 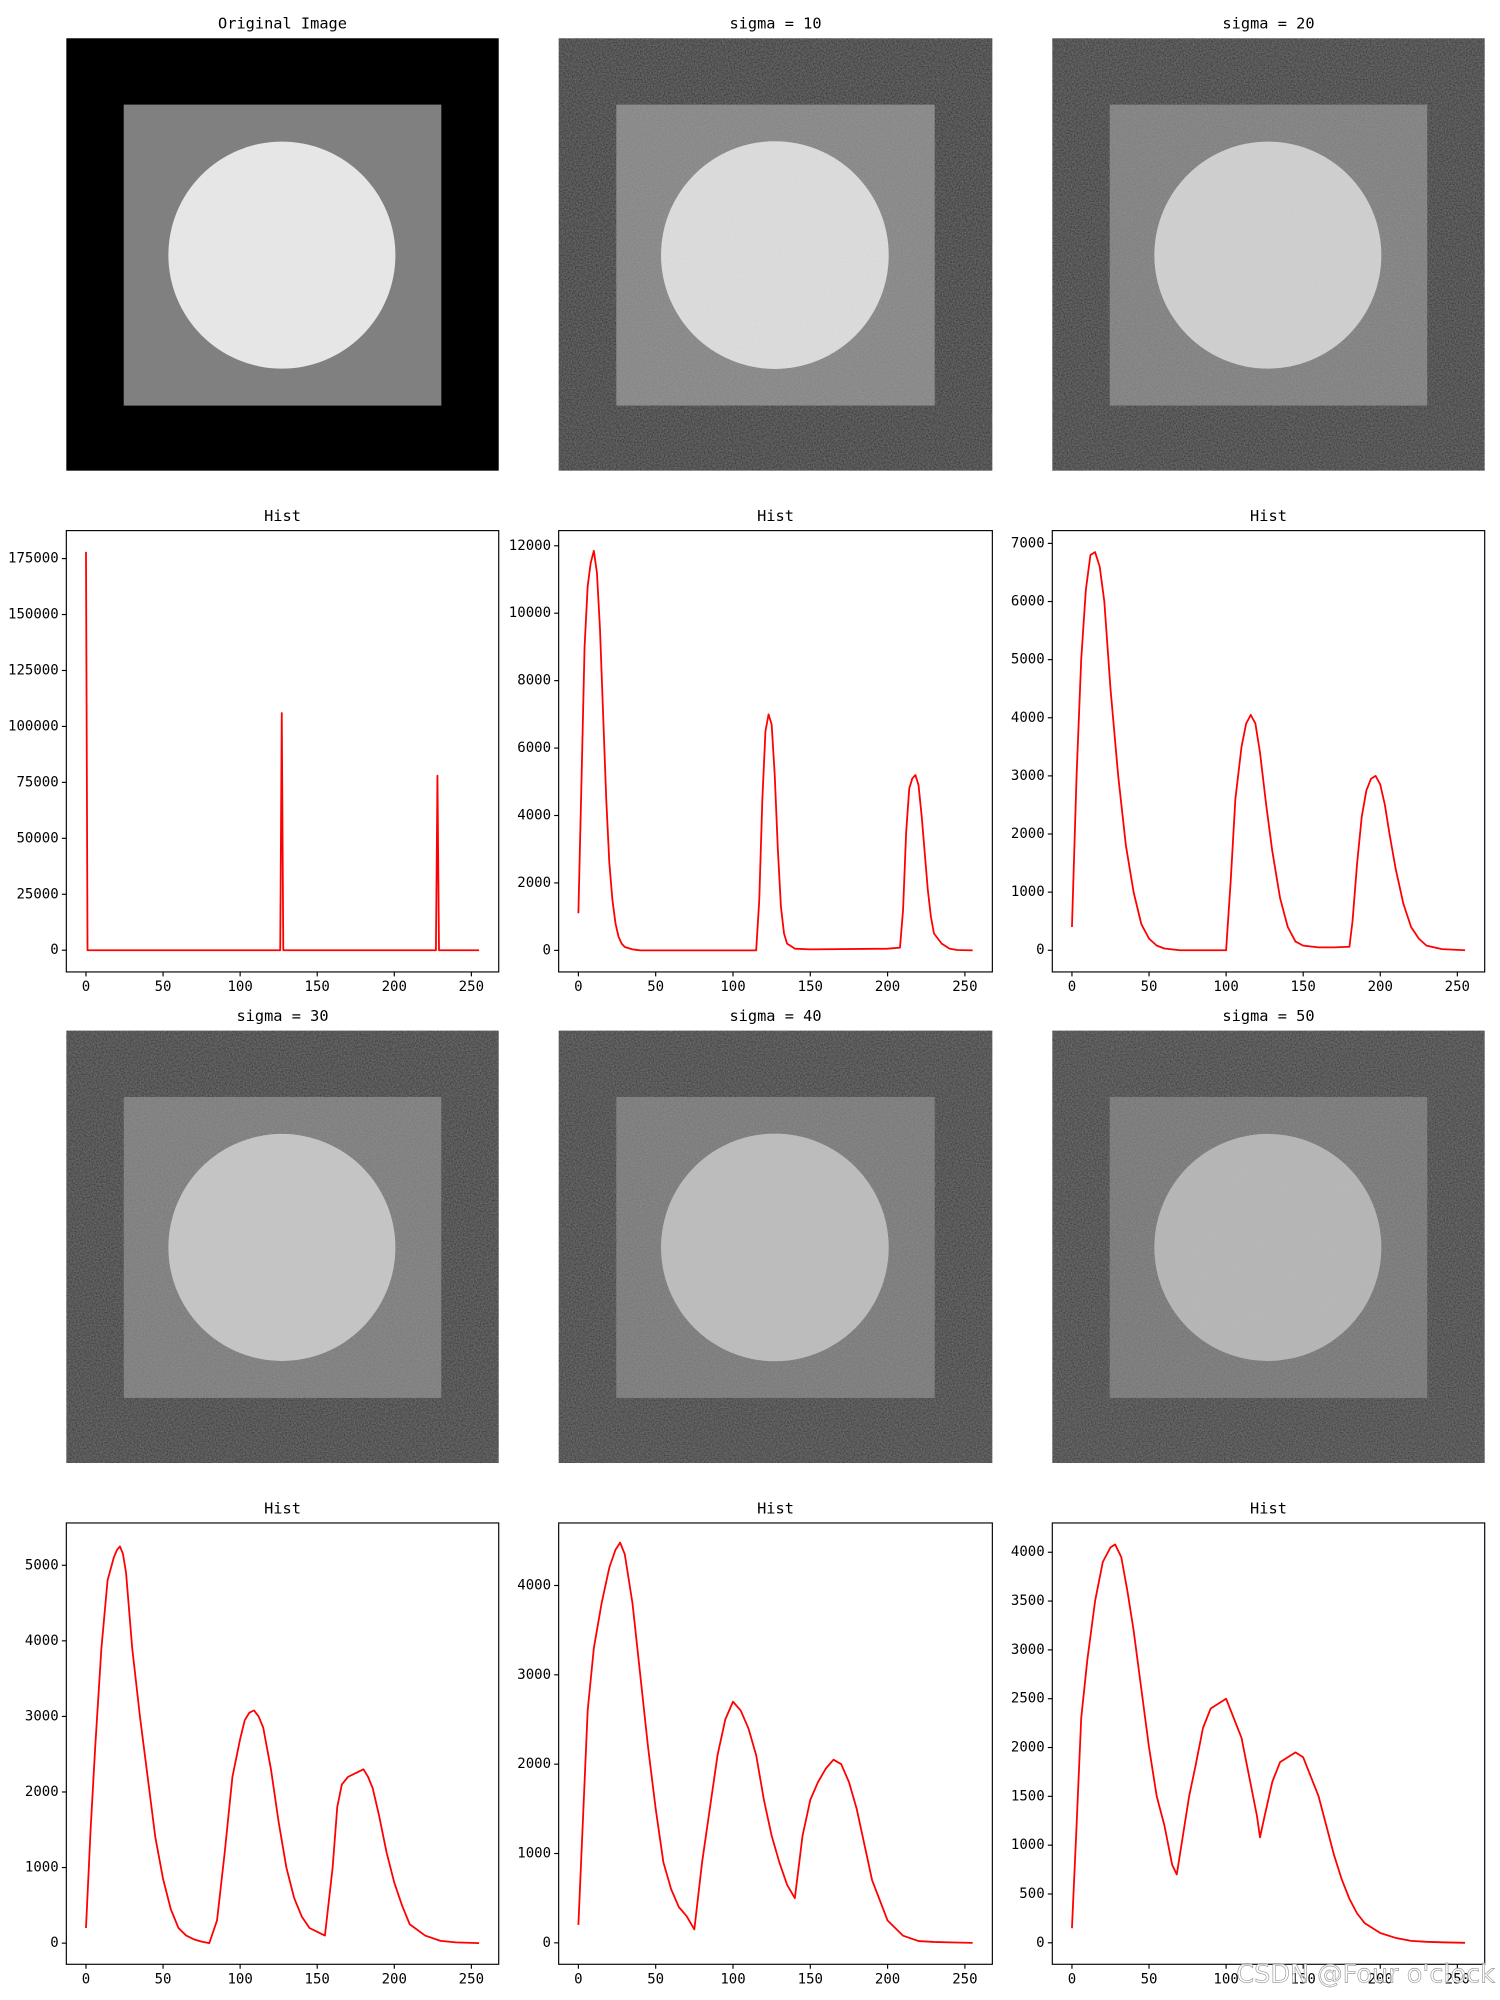 What do you see at coordinates (282, 1016) in the screenshot?
I see `chart-title: sigma = 30` at bounding box center [282, 1016].